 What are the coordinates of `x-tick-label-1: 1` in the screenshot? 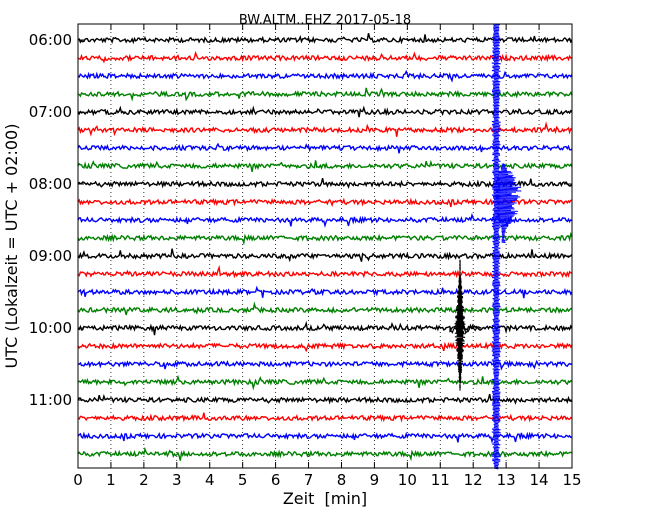 It's located at (111, 480).